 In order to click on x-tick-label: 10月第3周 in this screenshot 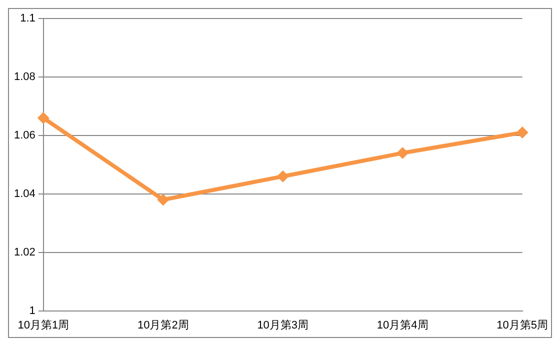, I will do `click(283, 325)`.